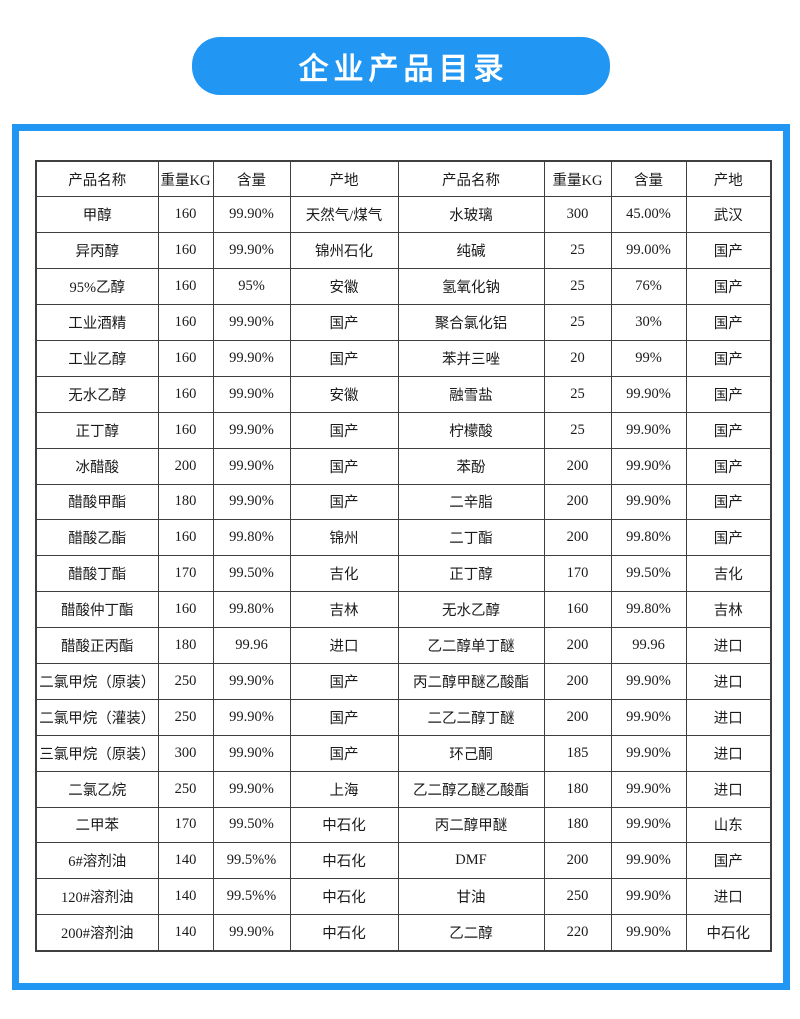 This screenshot has width=800, height=1019. I want to click on table-cell: 醋酸仲丁酯, so click(97, 610).